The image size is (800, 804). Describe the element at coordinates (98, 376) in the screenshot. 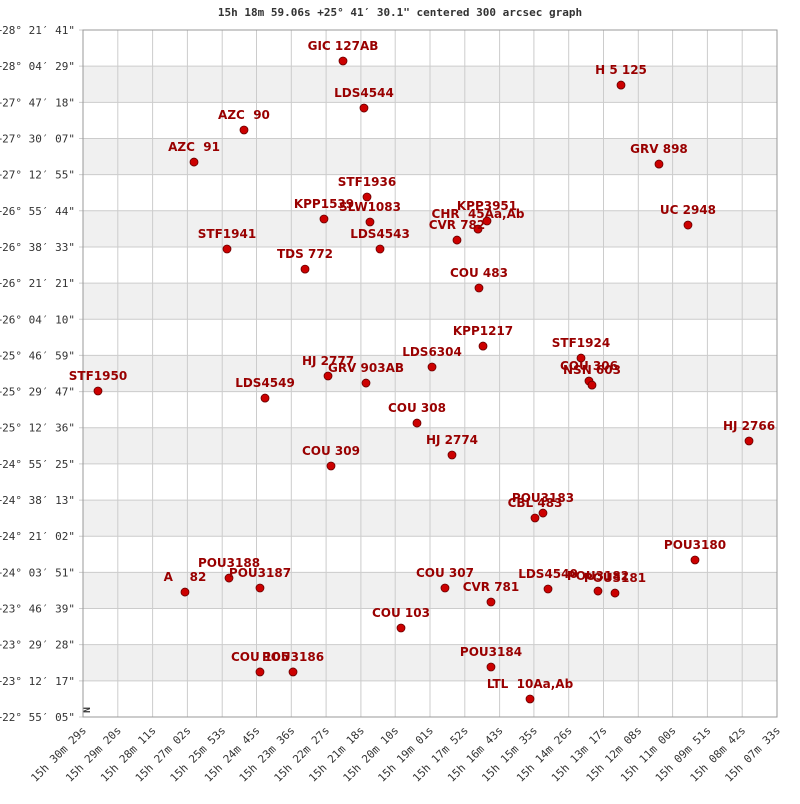

I see `star-label: STF1950` at that location.